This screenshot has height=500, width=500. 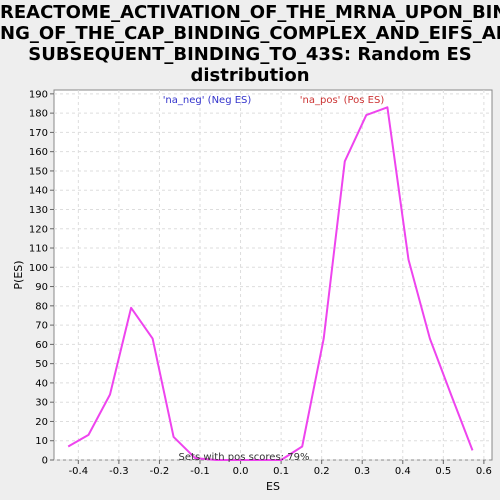 I want to click on y-tick-label: 50, so click(x=41, y=364).